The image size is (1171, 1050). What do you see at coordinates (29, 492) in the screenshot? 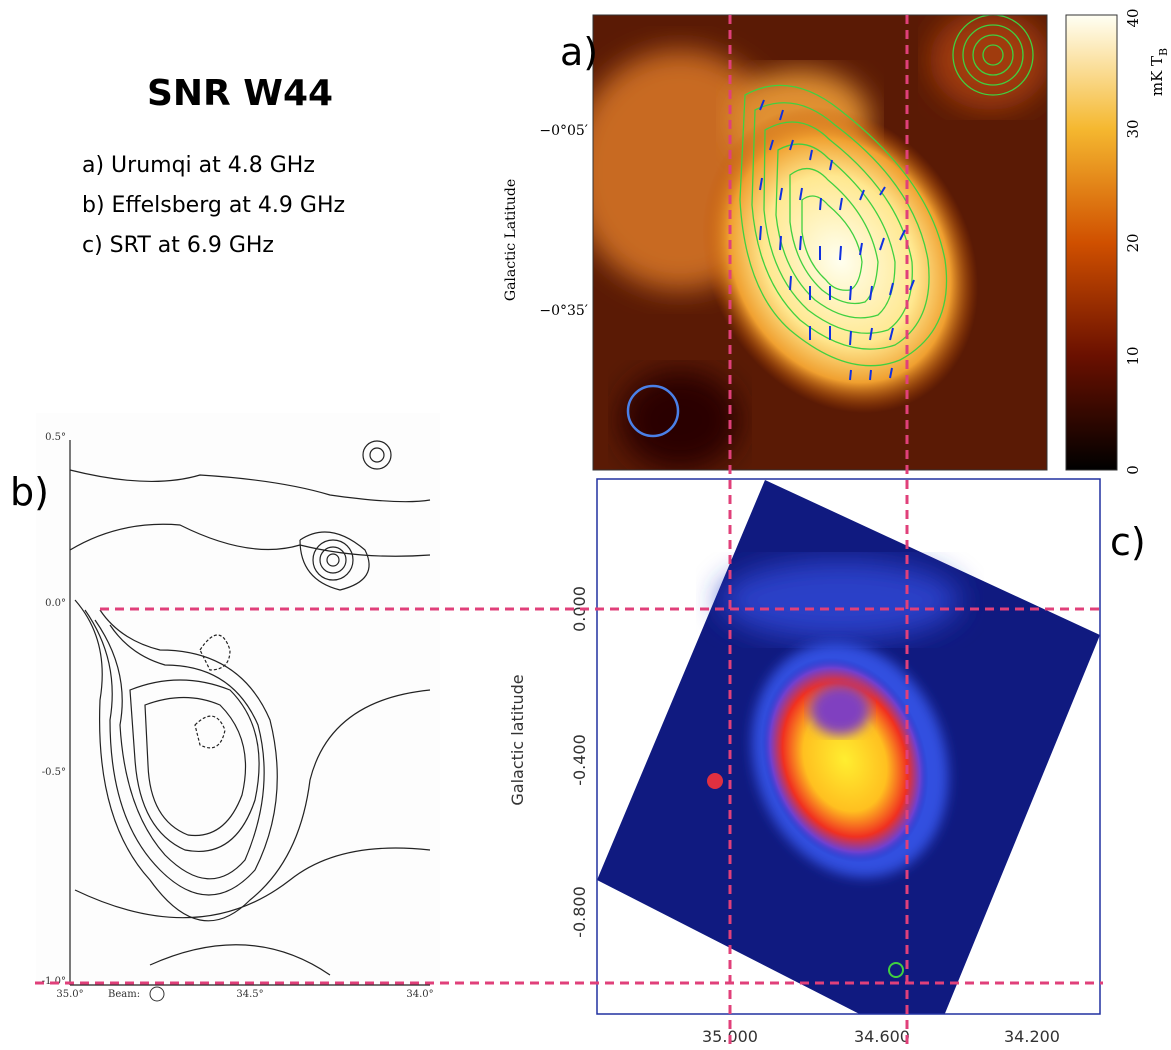
I see `panel-label: b)` at bounding box center [29, 492].